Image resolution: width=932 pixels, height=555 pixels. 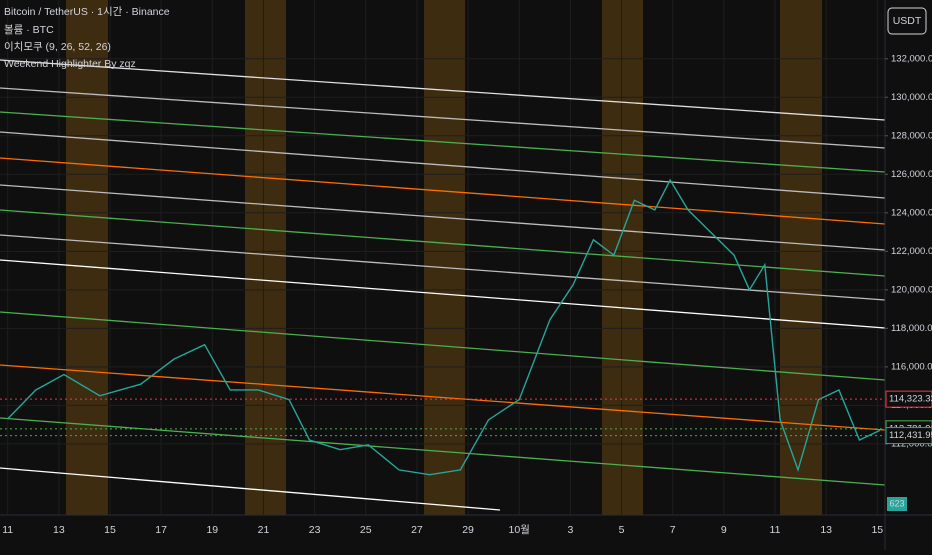 I want to click on x-tick-label: 9, so click(x=724, y=530).